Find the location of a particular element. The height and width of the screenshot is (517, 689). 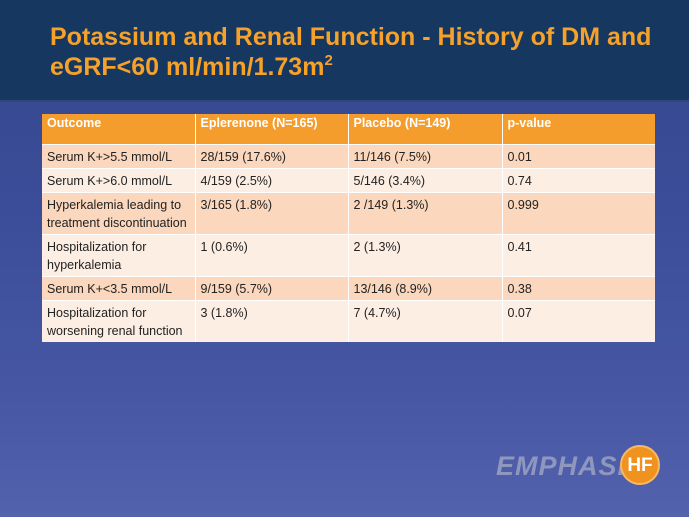

cell-placebo: 5/146 (3.4%) is located at coordinates (425, 180).